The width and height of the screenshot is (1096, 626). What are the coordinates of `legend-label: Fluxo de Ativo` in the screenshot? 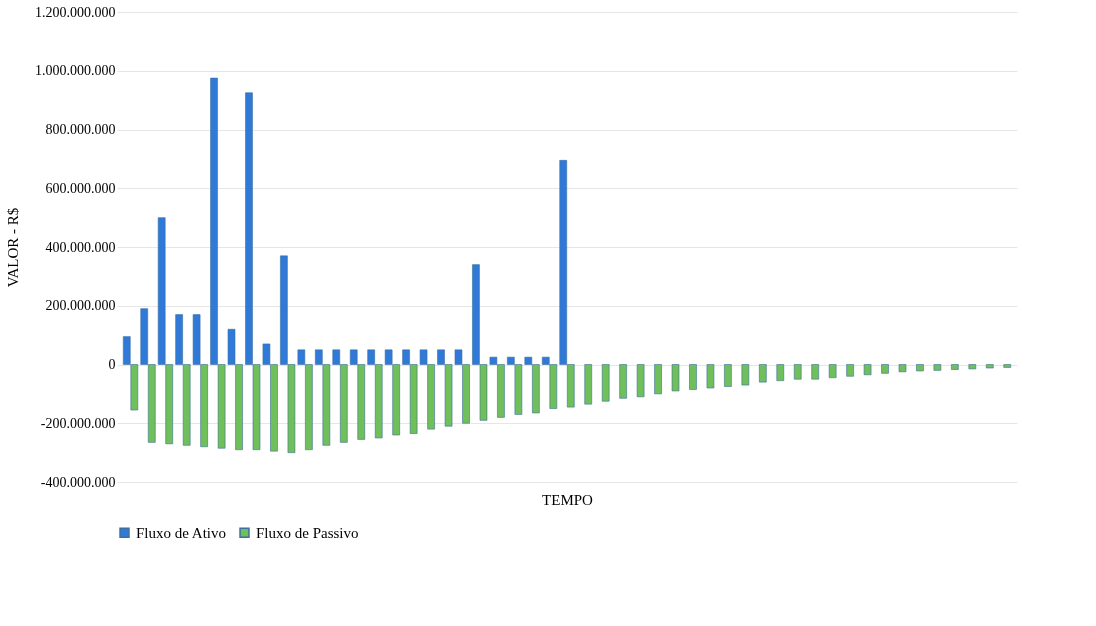 It's located at (181, 532).